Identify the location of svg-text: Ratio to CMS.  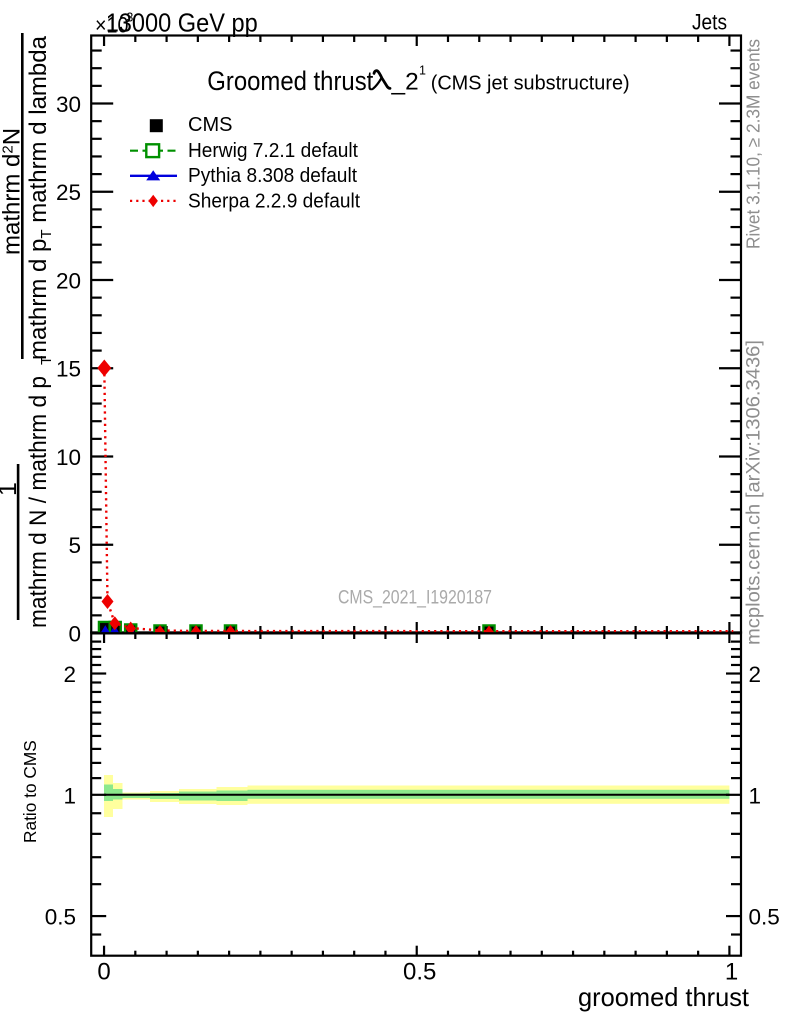
(30, 791).